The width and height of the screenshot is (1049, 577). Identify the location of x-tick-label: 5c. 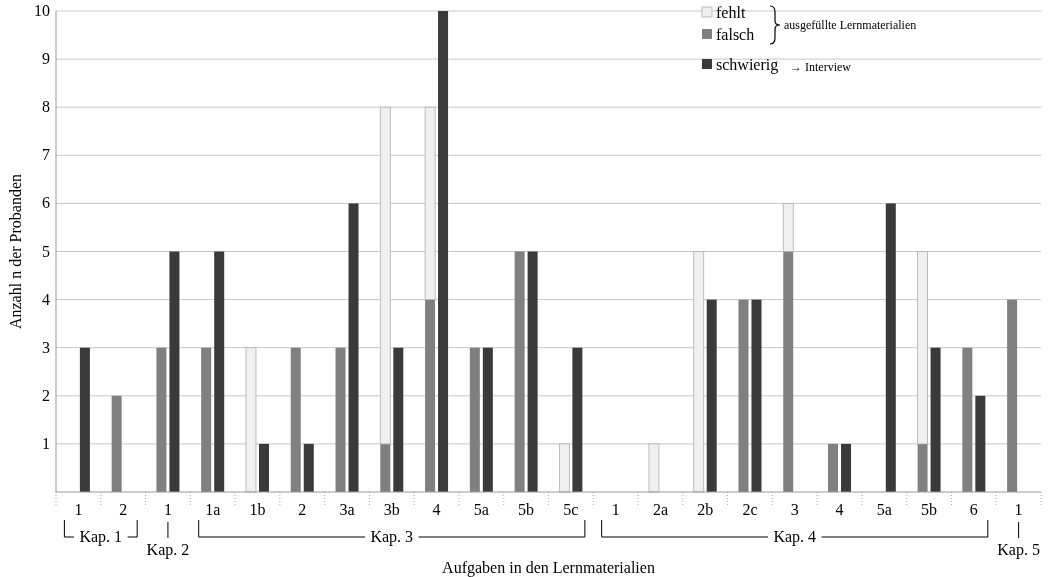
(571, 509).